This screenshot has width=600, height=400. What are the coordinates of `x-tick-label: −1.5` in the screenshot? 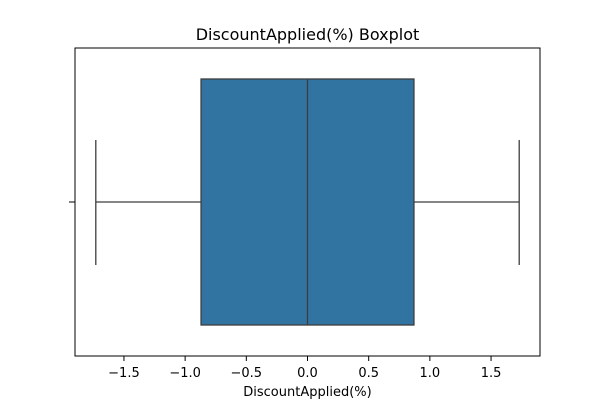 It's located at (124, 373).